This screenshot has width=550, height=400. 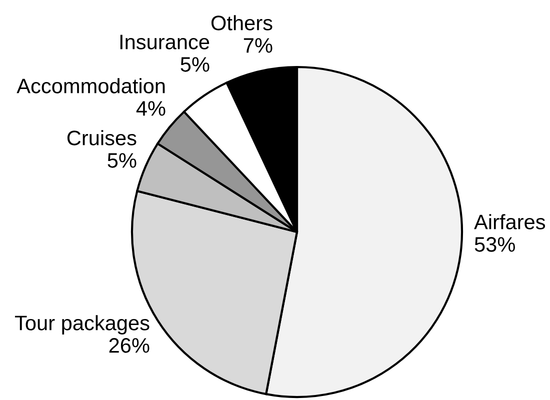 I want to click on slice-label: Insurance, so click(x=165, y=42).